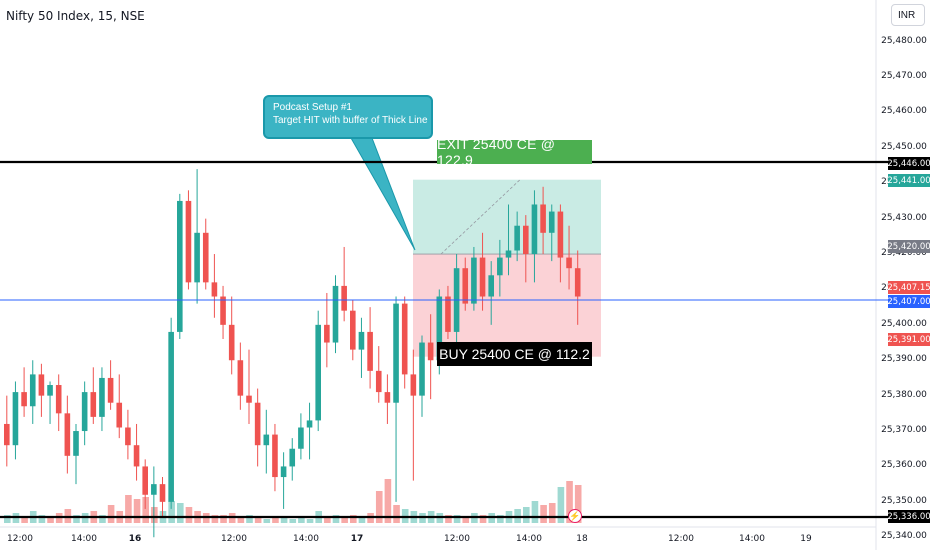  I want to click on callout-pointer, so click(383, 194).